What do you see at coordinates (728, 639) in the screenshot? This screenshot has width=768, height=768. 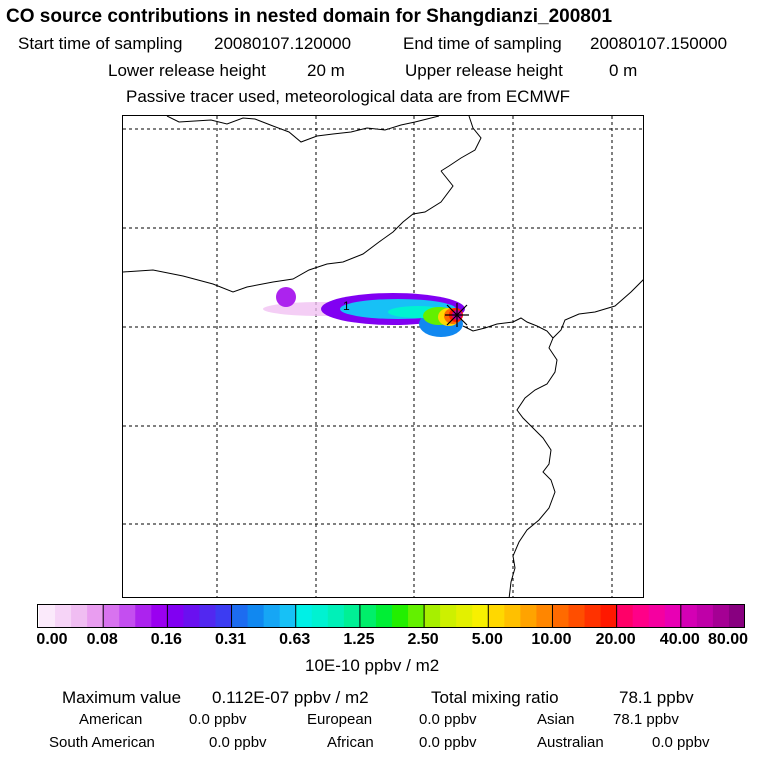 I see `colorbar-tick-label: 80.00` at bounding box center [728, 639].